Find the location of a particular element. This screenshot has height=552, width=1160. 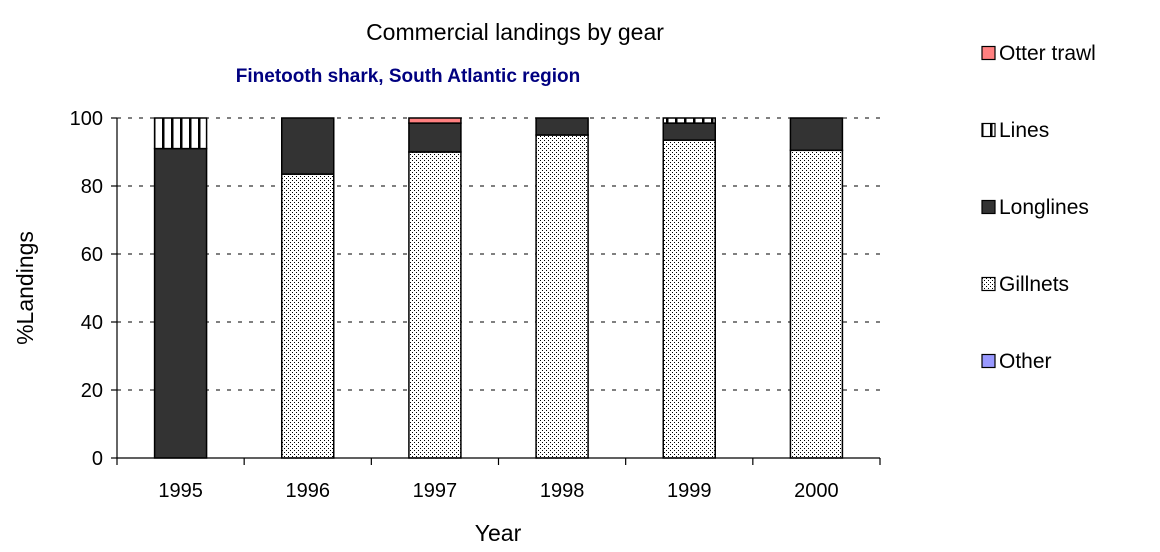

chart-subtitle: Finetooth shark, South Atlantic region is located at coordinates (408, 76).